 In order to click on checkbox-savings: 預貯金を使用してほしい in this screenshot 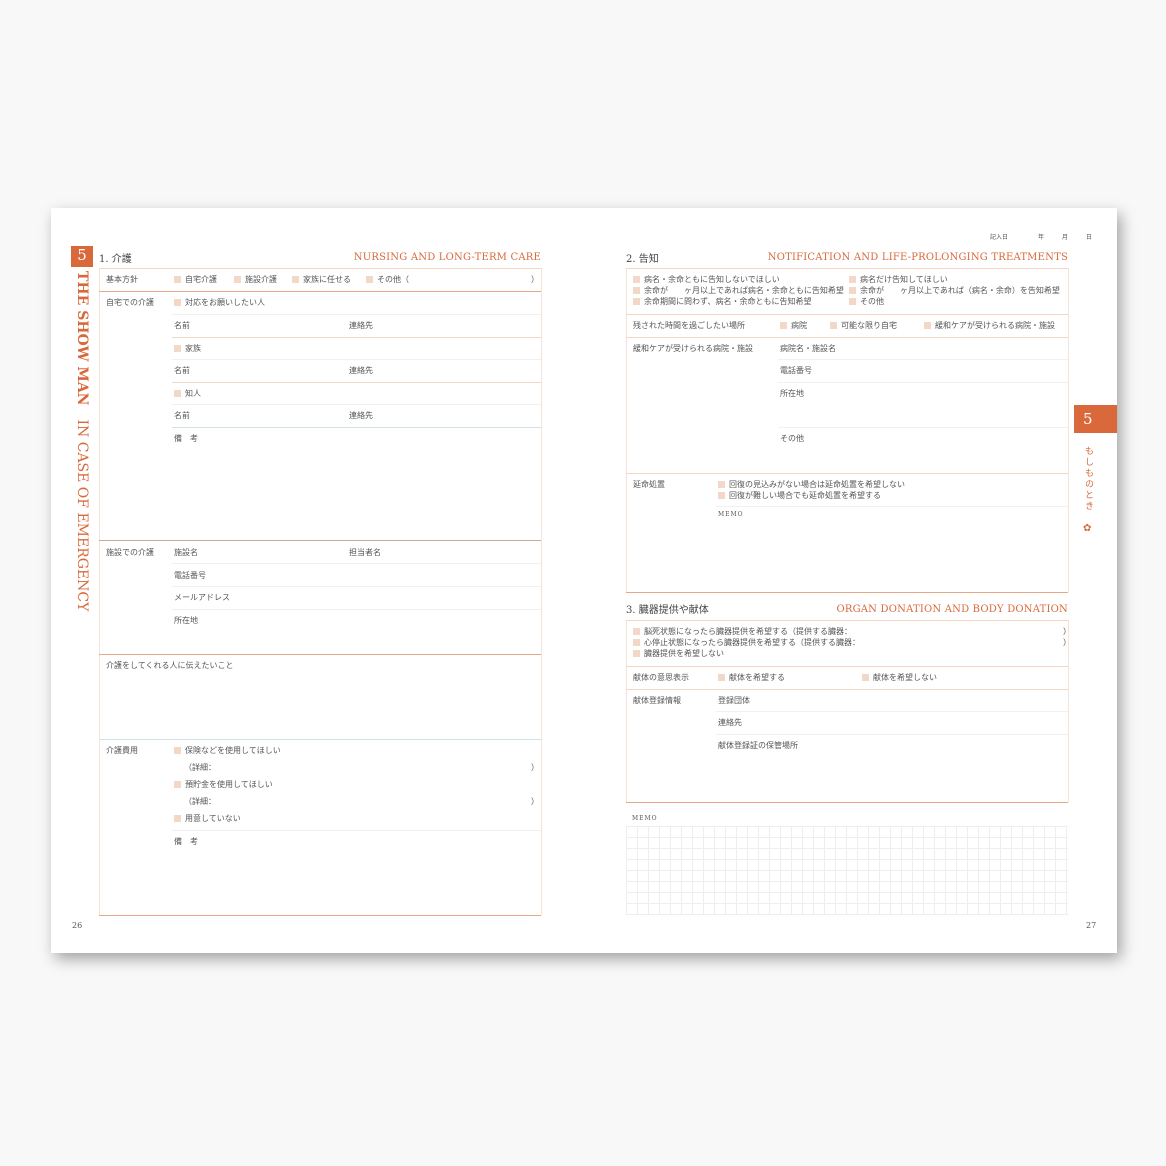, I will do `click(223, 785)`.